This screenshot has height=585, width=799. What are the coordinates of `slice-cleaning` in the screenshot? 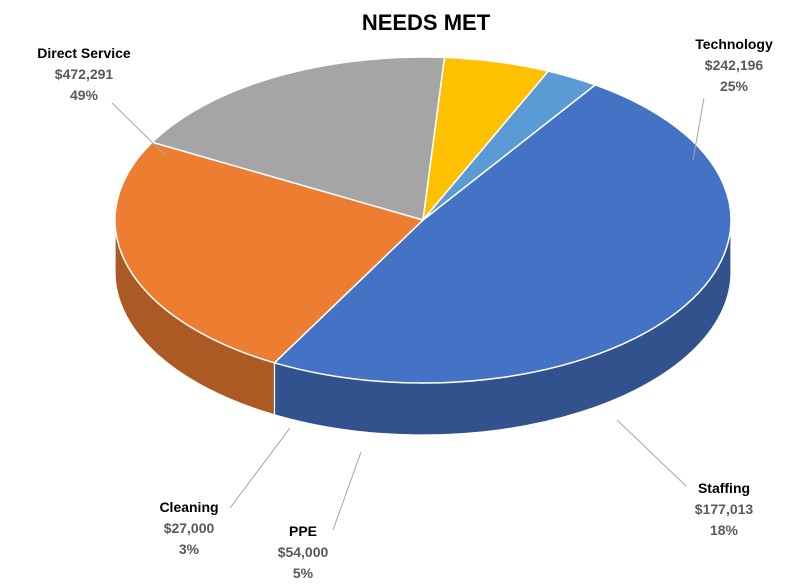 It's located at (509, 145).